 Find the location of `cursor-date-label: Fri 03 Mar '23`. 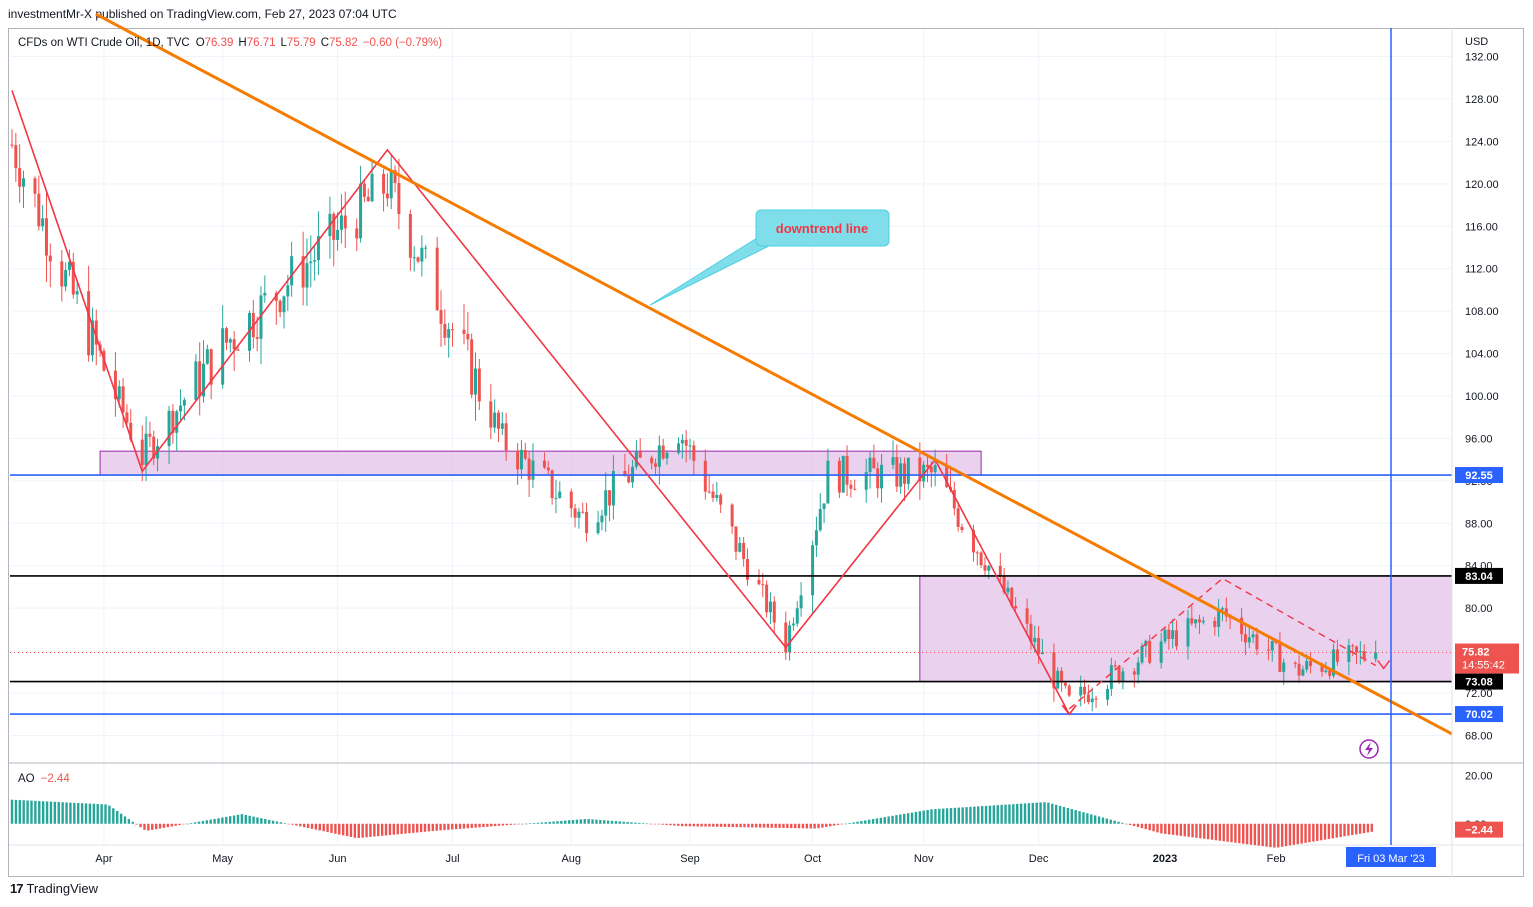

cursor-date-label: Fri 03 Mar '23 is located at coordinates (1391, 859).